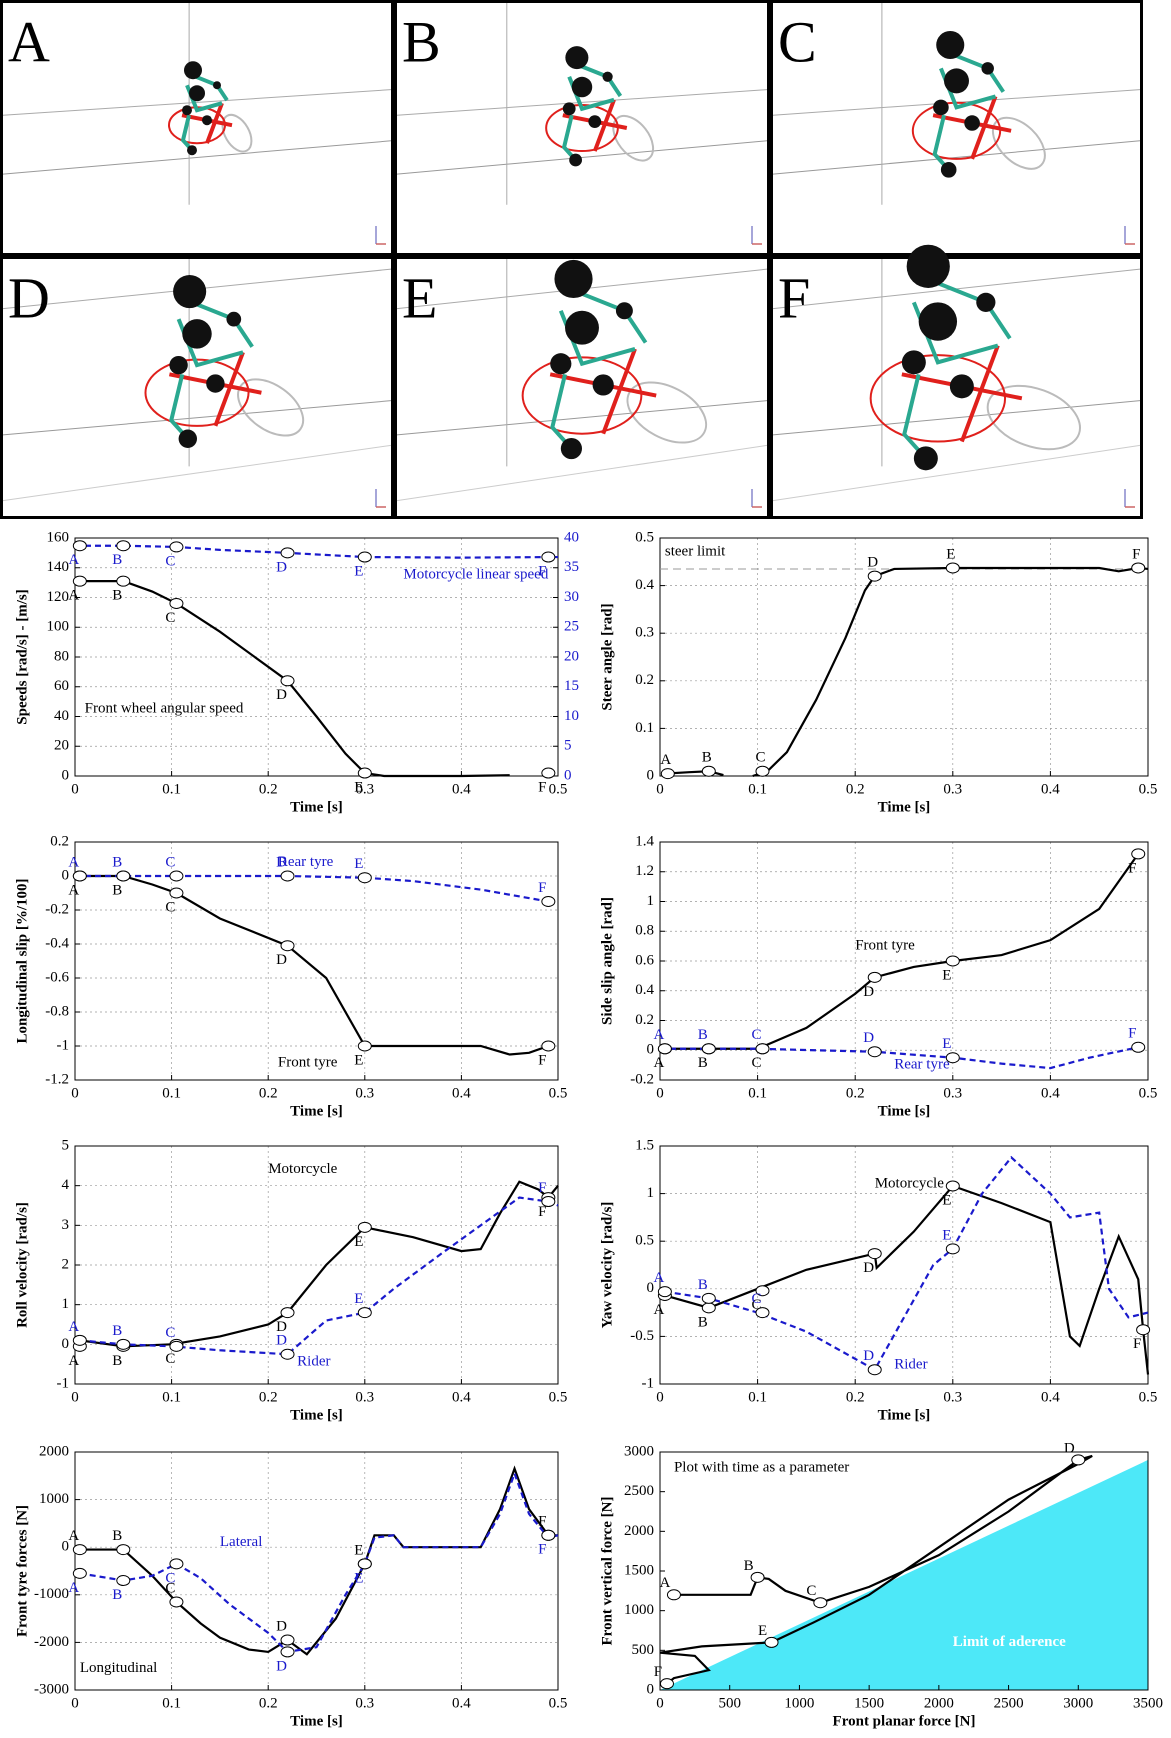  What do you see at coordinates (571, 627) in the screenshot?
I see `y2-tick-label: 25` at bounding box center [571, 627].